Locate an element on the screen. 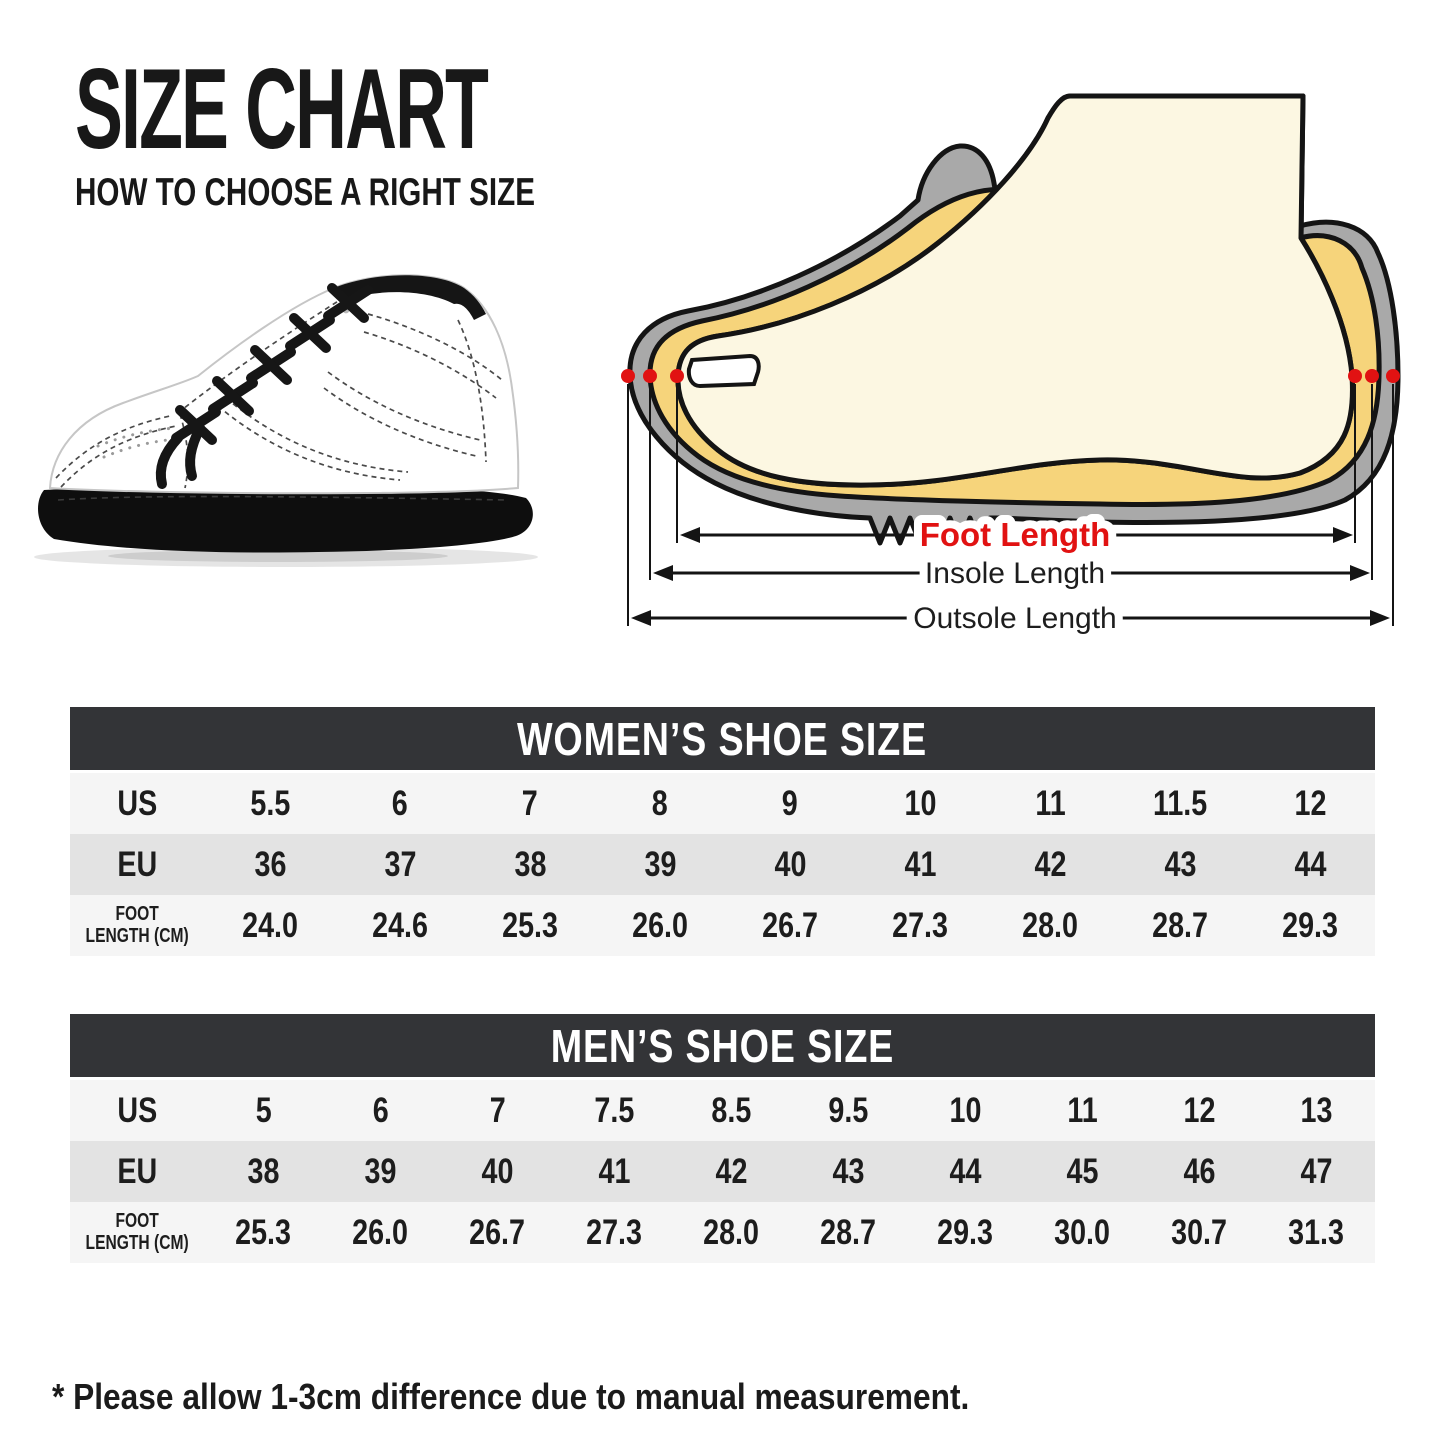 The width and height of the screenshot is (1445, 1445). foot-length-label: Foot Length is located at coordinates (1015, 534).